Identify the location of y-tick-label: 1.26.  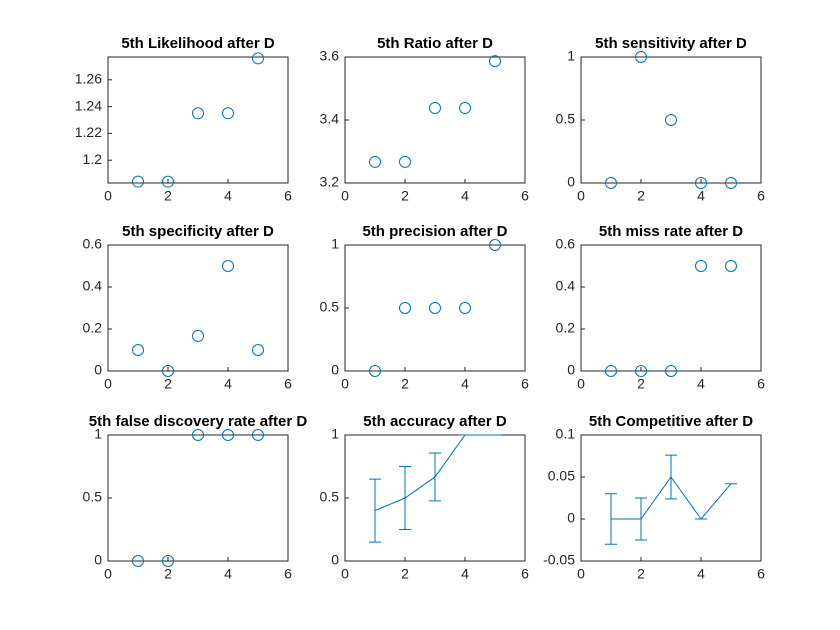
(88, 78).